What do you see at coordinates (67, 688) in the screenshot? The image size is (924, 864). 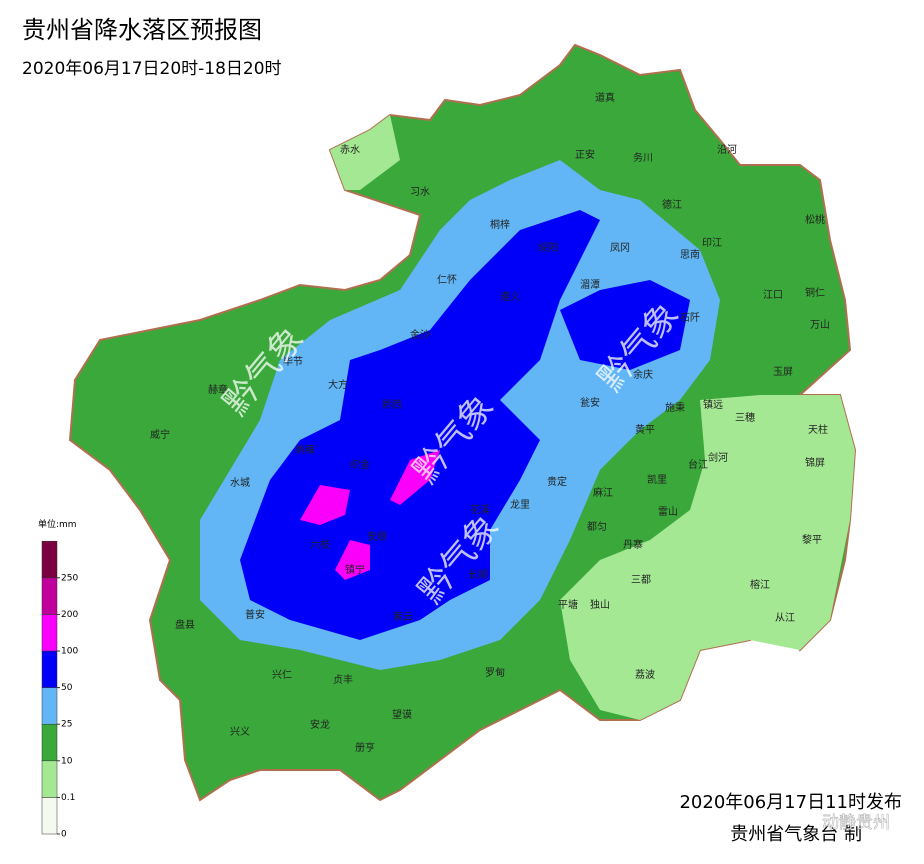 I see `legend-tick-label: 50` at bounding box center [67, 688].